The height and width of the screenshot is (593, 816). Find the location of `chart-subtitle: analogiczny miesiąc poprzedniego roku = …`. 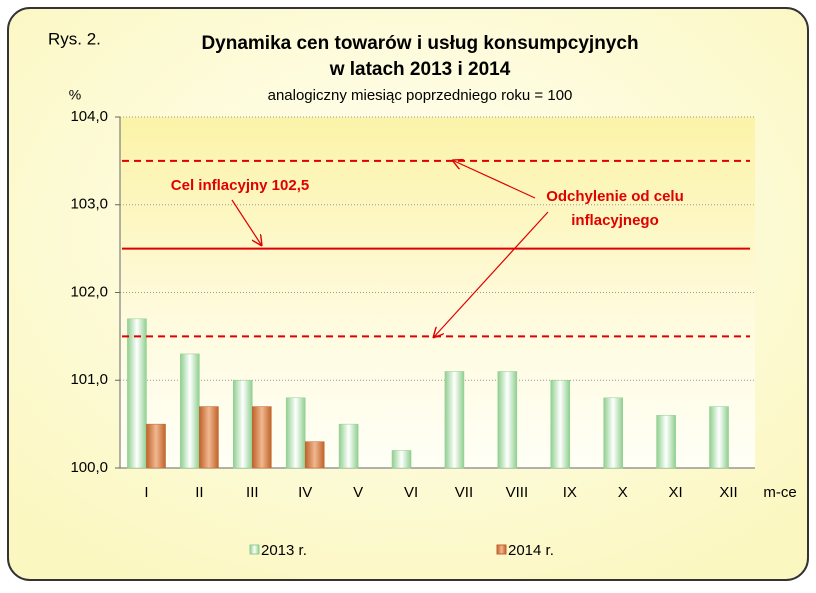

chart-subtitle: analogiczny miesiąc poprzedniego roku = … is located at coordinates (420, 95).